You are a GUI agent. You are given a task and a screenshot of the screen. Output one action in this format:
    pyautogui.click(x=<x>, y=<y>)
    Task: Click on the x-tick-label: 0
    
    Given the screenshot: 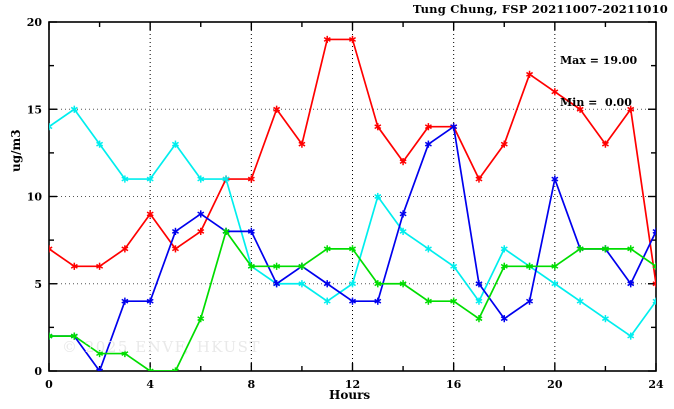 What is the action you would take?
    pyautogui.click(x=49, y=384)
    